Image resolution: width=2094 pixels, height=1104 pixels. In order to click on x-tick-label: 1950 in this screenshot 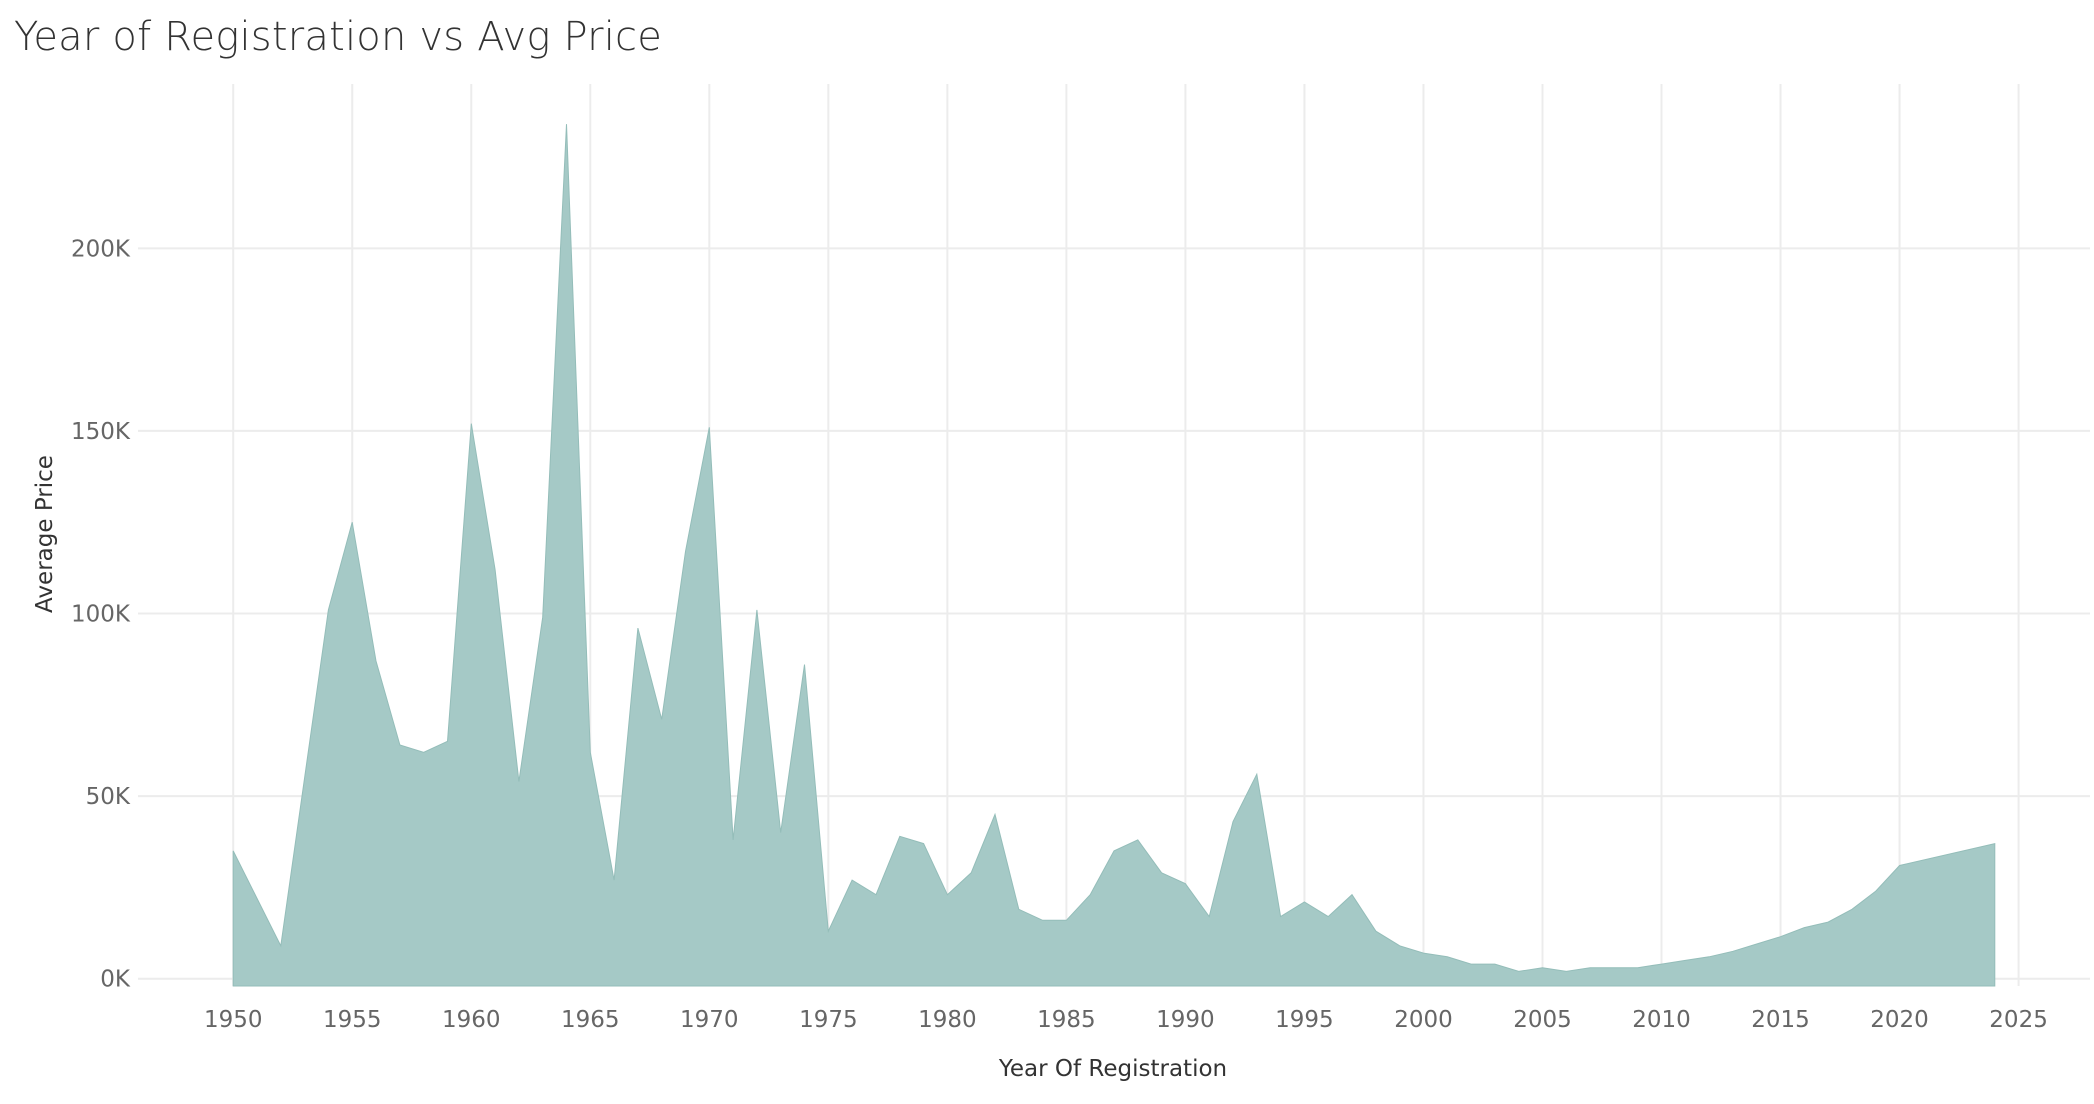, I will do `click(233, 1020)`.